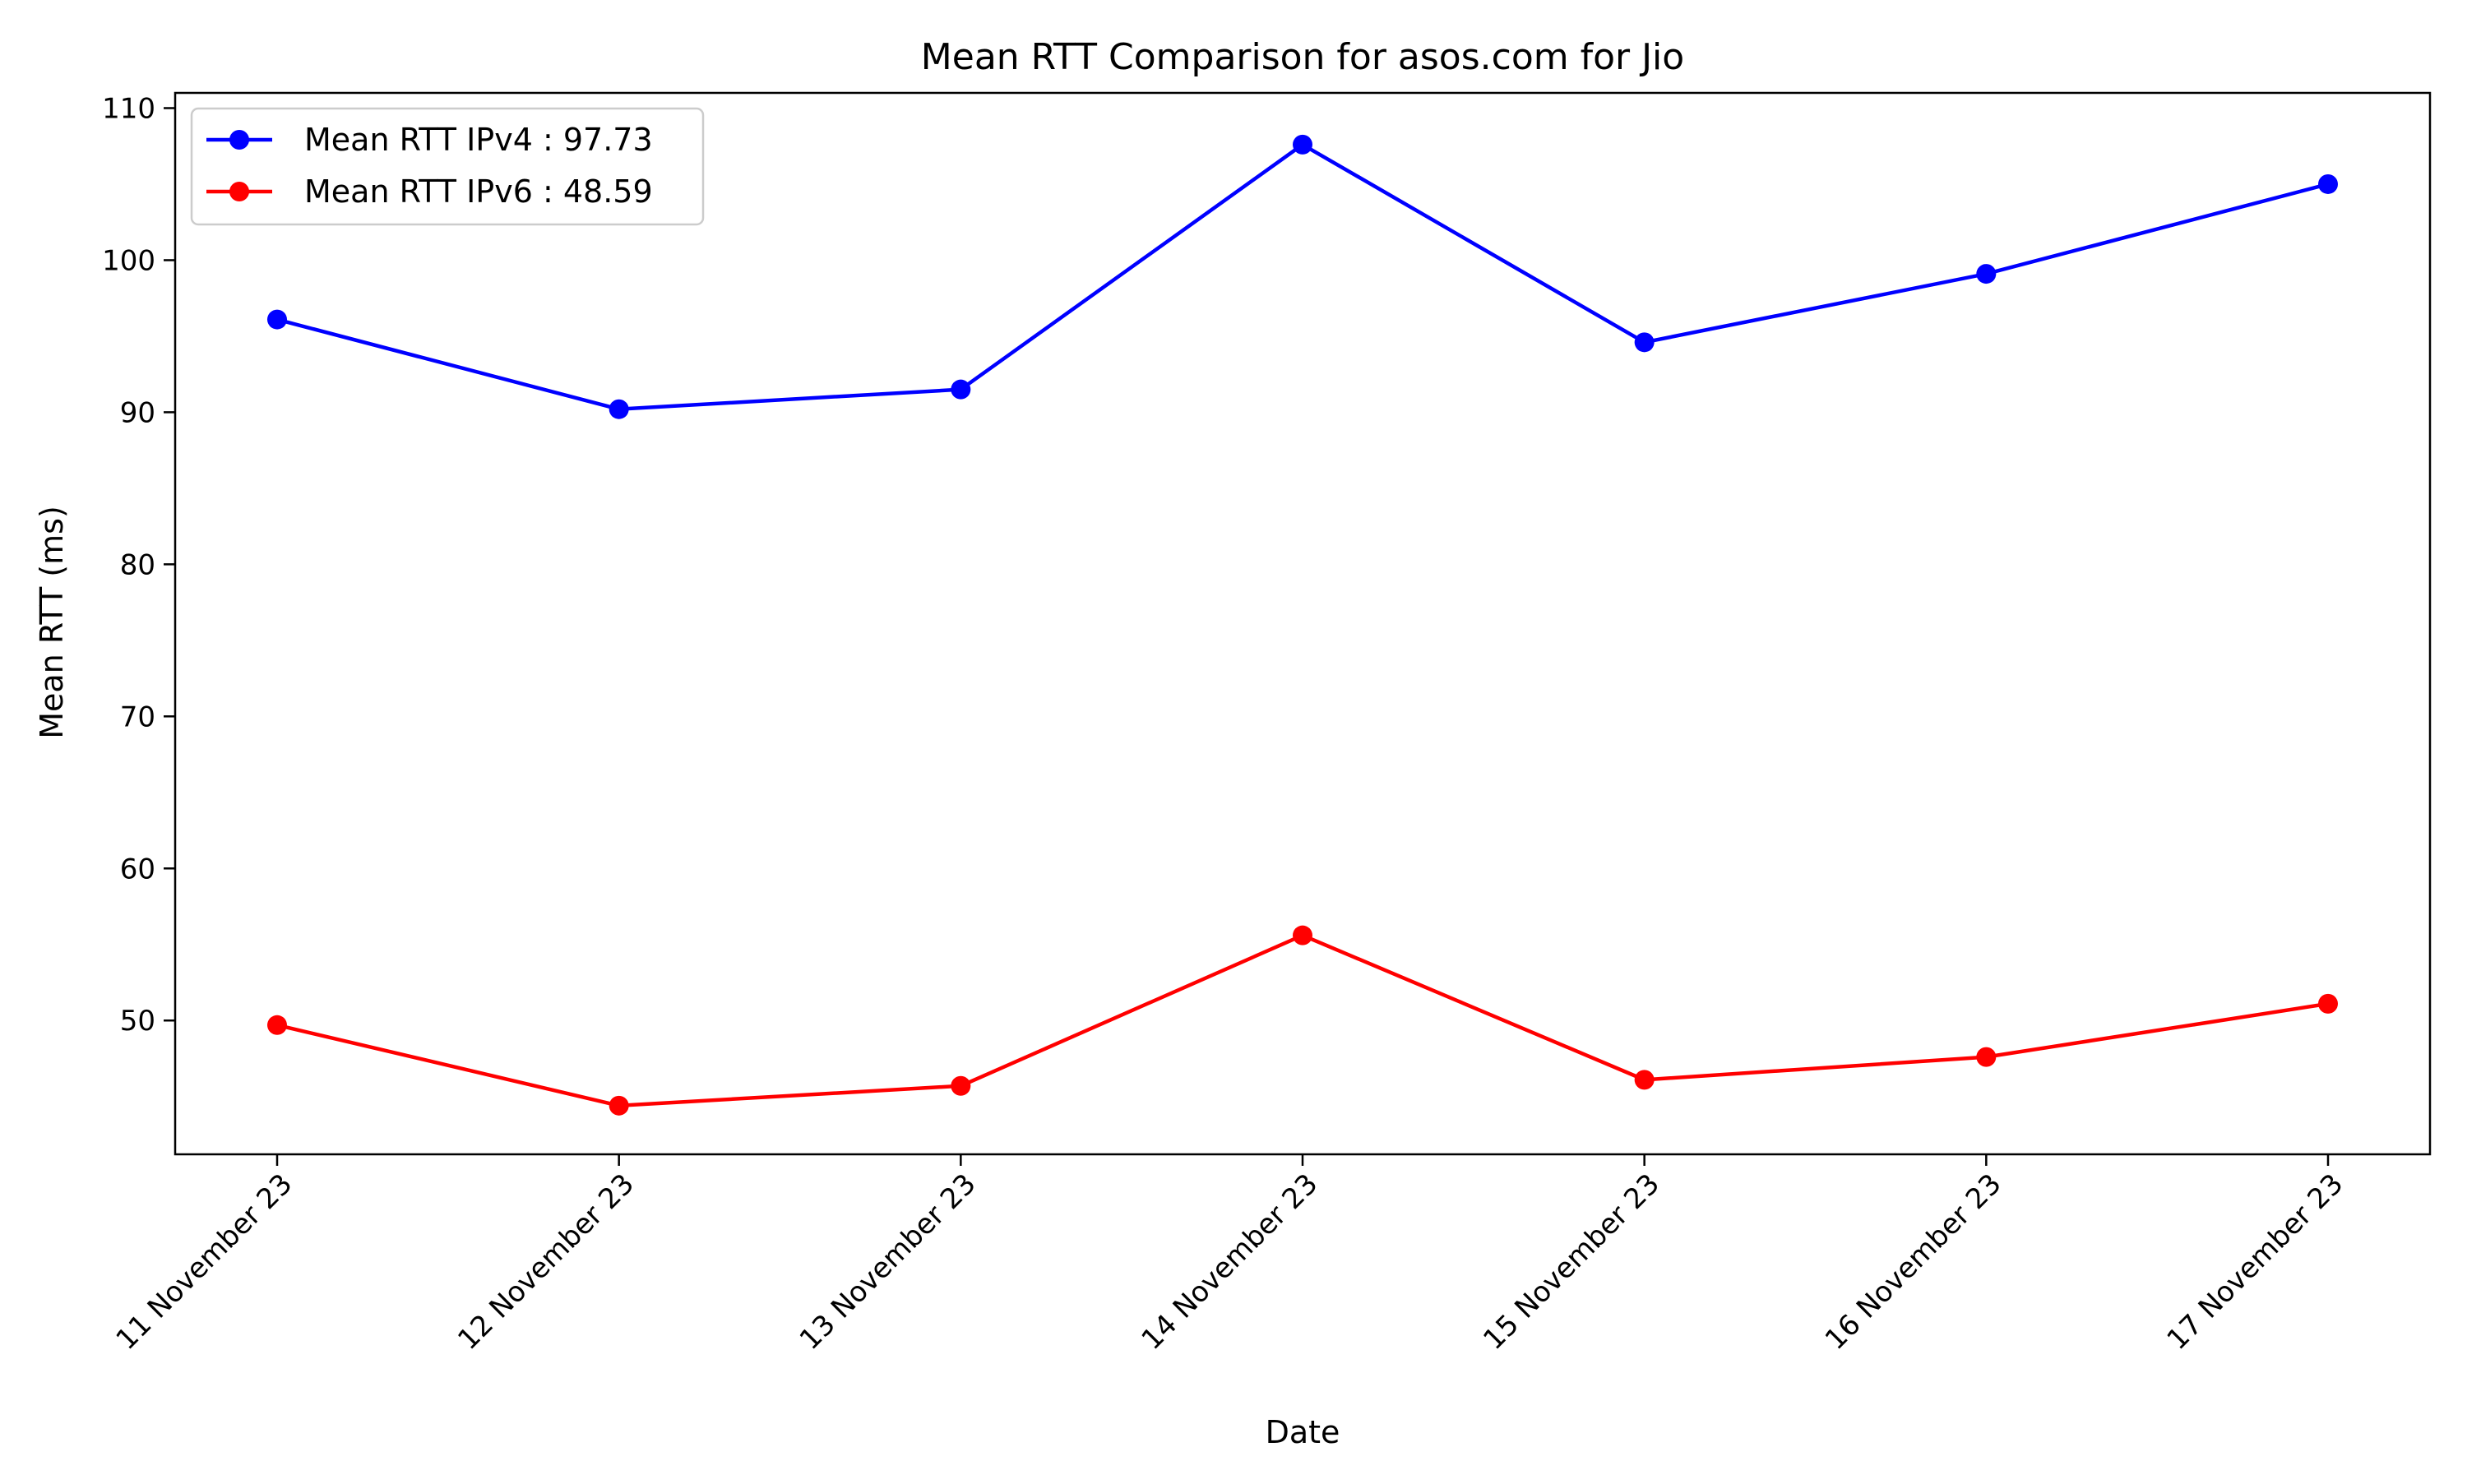 This screenshot has height=1484, width=2467. I want to click on y-tick-label-70: 70, so click(137, 716).